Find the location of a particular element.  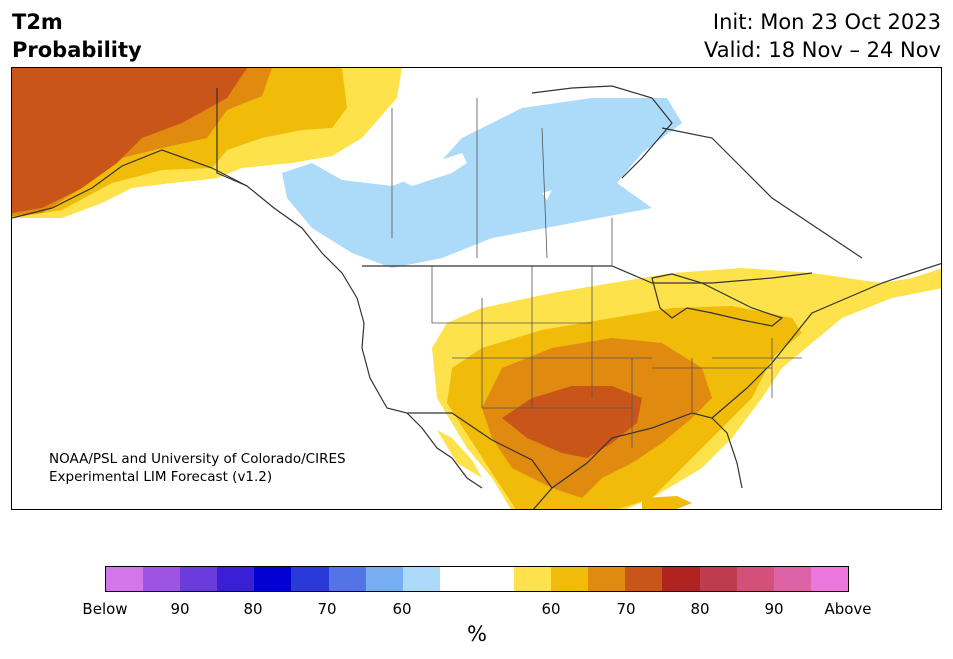

region-baja is located at coordinates (459, 454).